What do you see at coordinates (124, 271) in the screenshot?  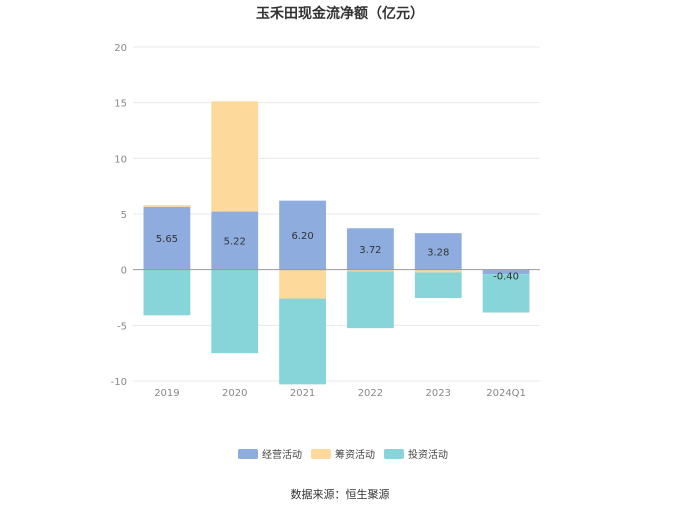 I see `y-tick-label: 0` at bounding box center [124, 271].